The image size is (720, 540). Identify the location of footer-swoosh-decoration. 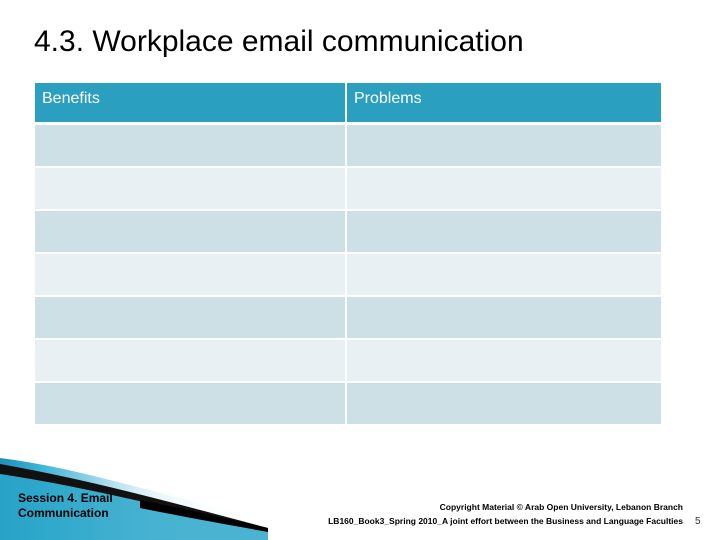
(134, 499).